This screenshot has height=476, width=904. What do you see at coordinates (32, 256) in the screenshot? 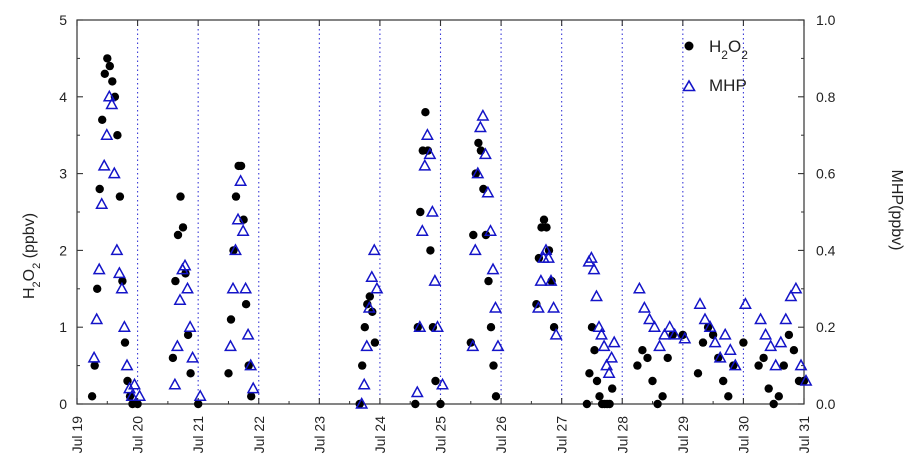
I see `y-axis-title-left: H2O2 (ppbv)` at bounding box center [32, 256].